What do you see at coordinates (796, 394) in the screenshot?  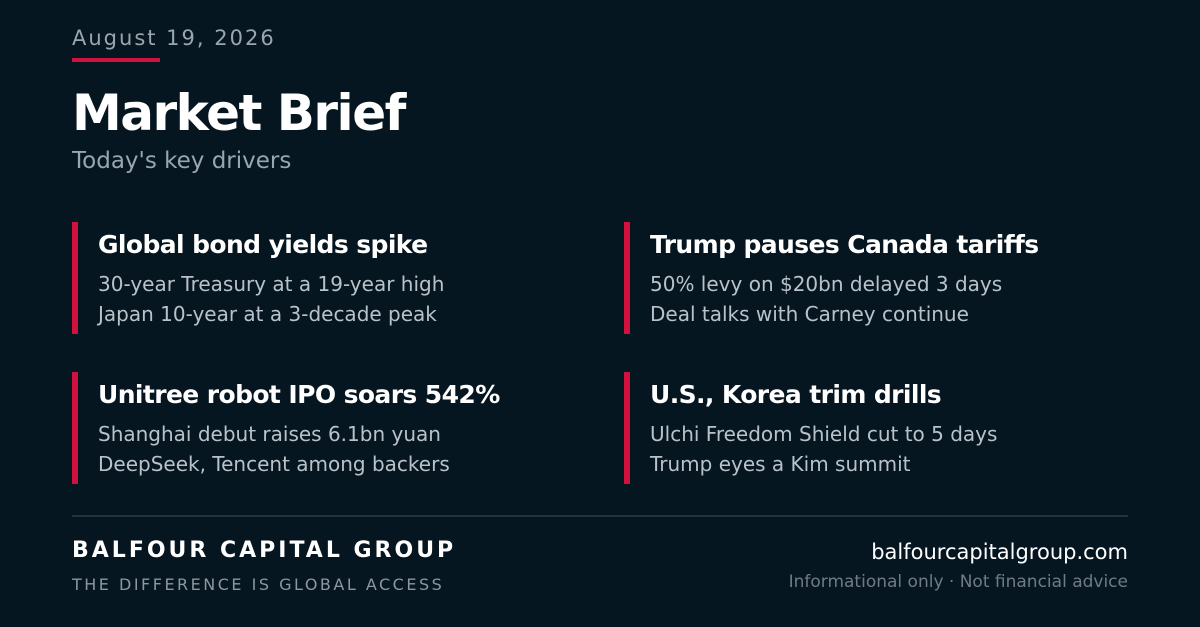 I see `card-headline: U.S., Korea trim drills` at bounding box center [796, 394].